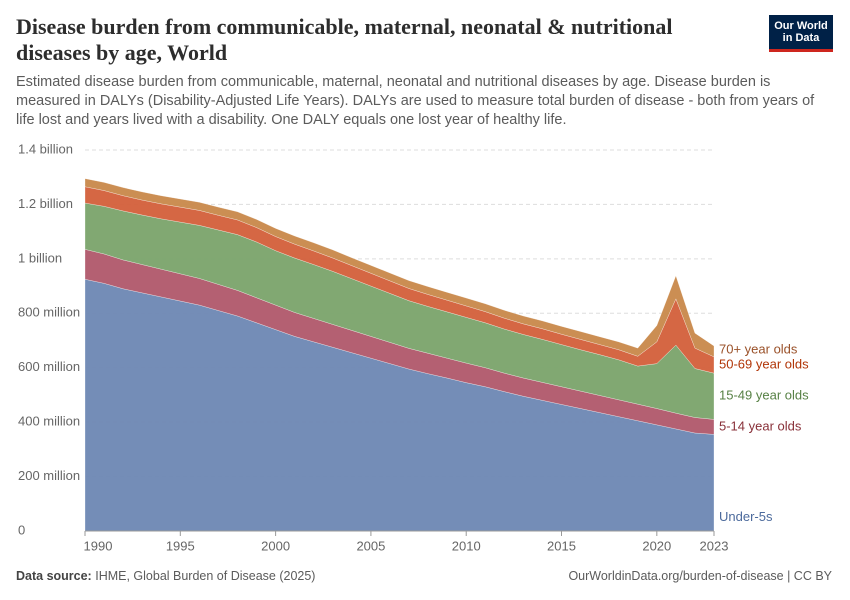 Image resolution: width=850 pixels, height=600 pixels. What do you see at coordinates (758, 348) in the screenshot?
I see `series-label: 70+ year olds` at bounding box center [758, 348].